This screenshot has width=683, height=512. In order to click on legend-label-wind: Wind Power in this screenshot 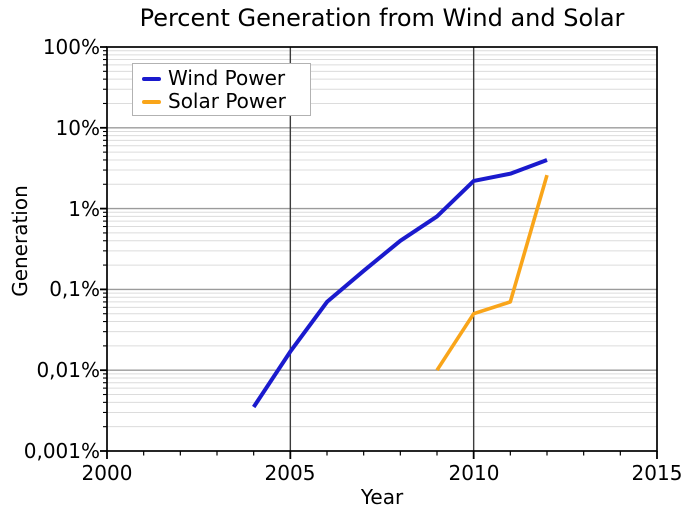, I will do `click(227, 78)`.